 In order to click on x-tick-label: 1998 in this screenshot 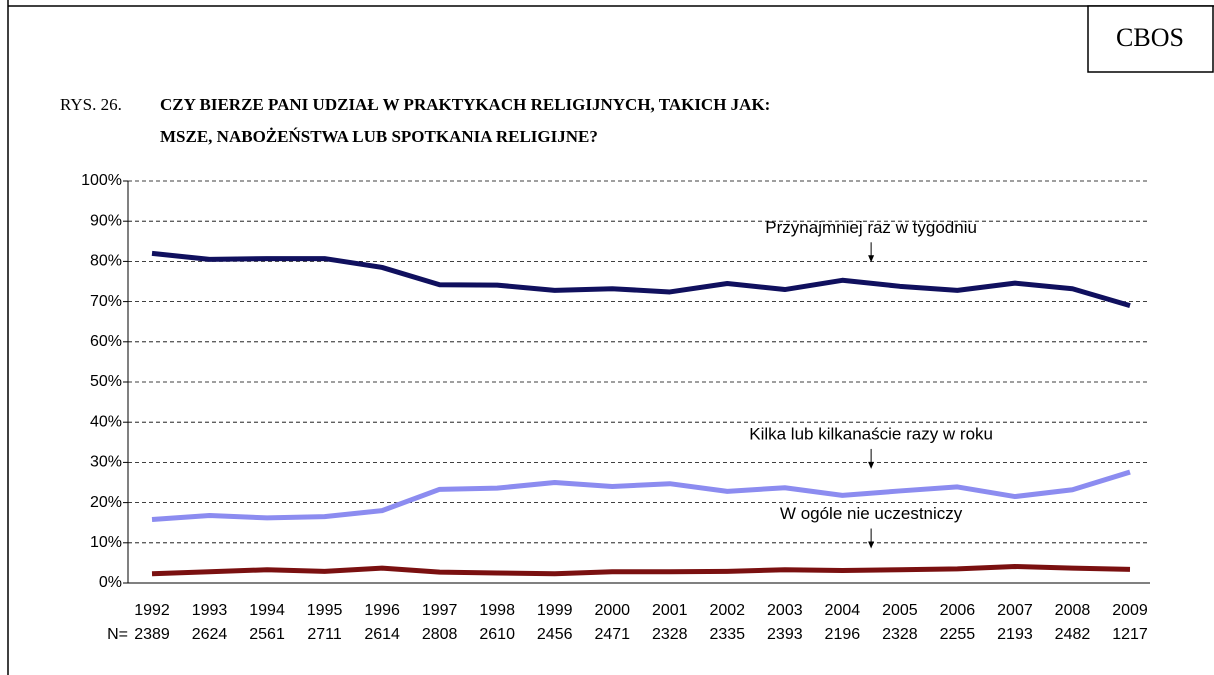, I will do `click(497, 610)`.